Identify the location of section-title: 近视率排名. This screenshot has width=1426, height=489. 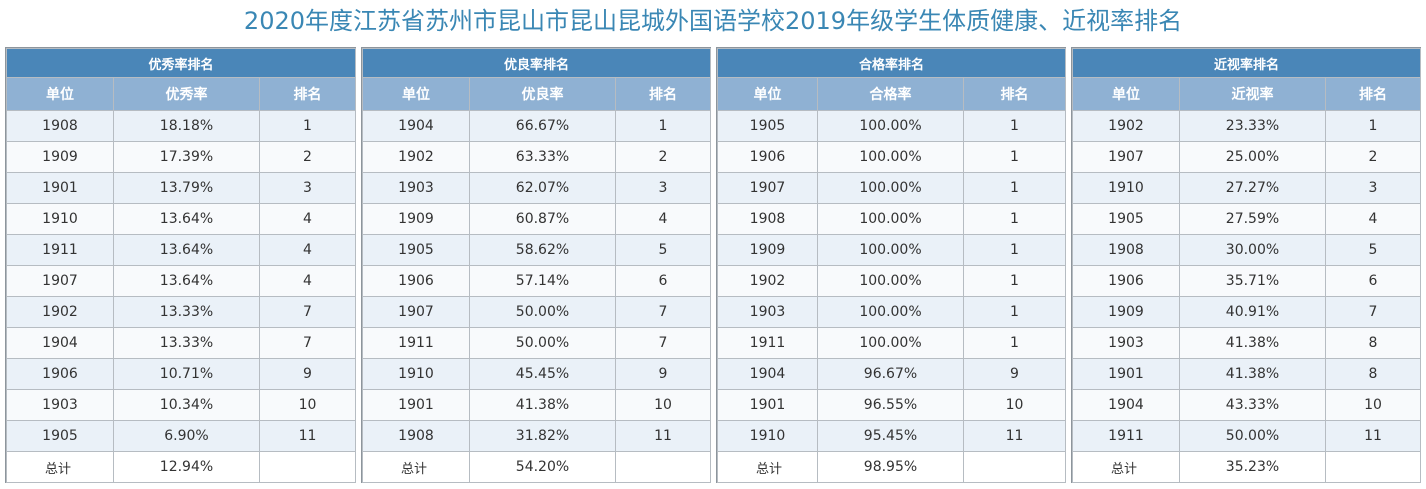
(1246, 63).